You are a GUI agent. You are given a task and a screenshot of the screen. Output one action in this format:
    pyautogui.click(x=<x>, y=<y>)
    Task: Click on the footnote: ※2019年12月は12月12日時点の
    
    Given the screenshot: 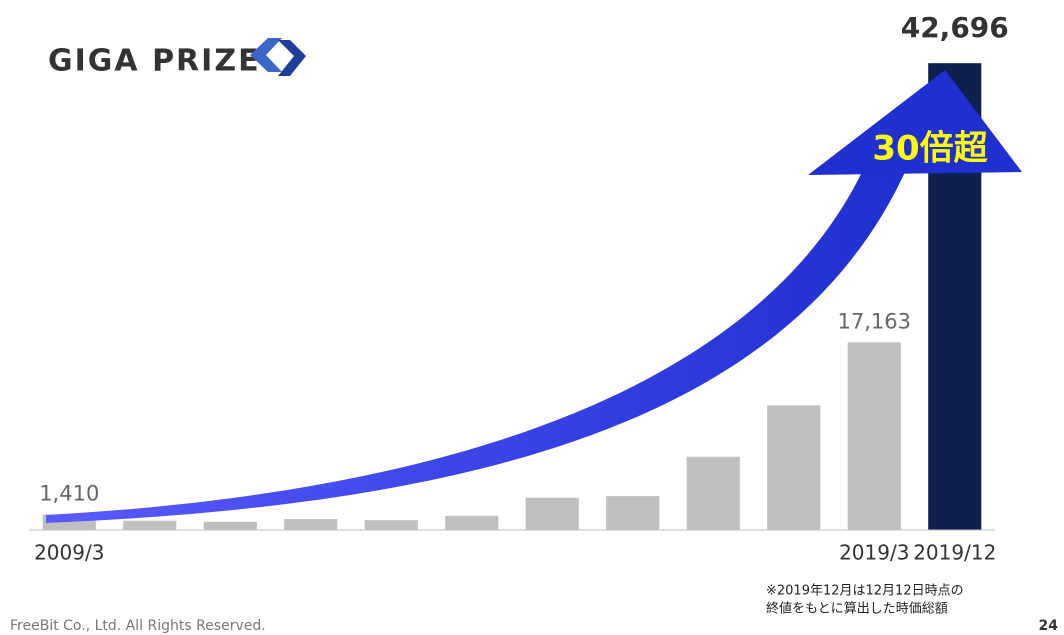 What is the action you would take?
    pyautogui.click(x=865, y=591)
    